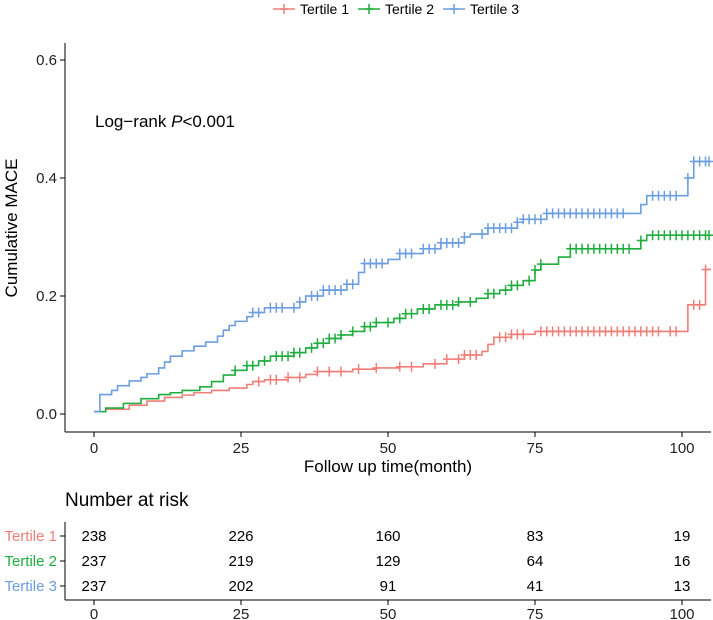 This screenshot has width=713, height=620. What do you see at coordinates (30, 561) in the screenshot?
I see `risk-row-label: Tertile 2` at bounding box center [30, 561].